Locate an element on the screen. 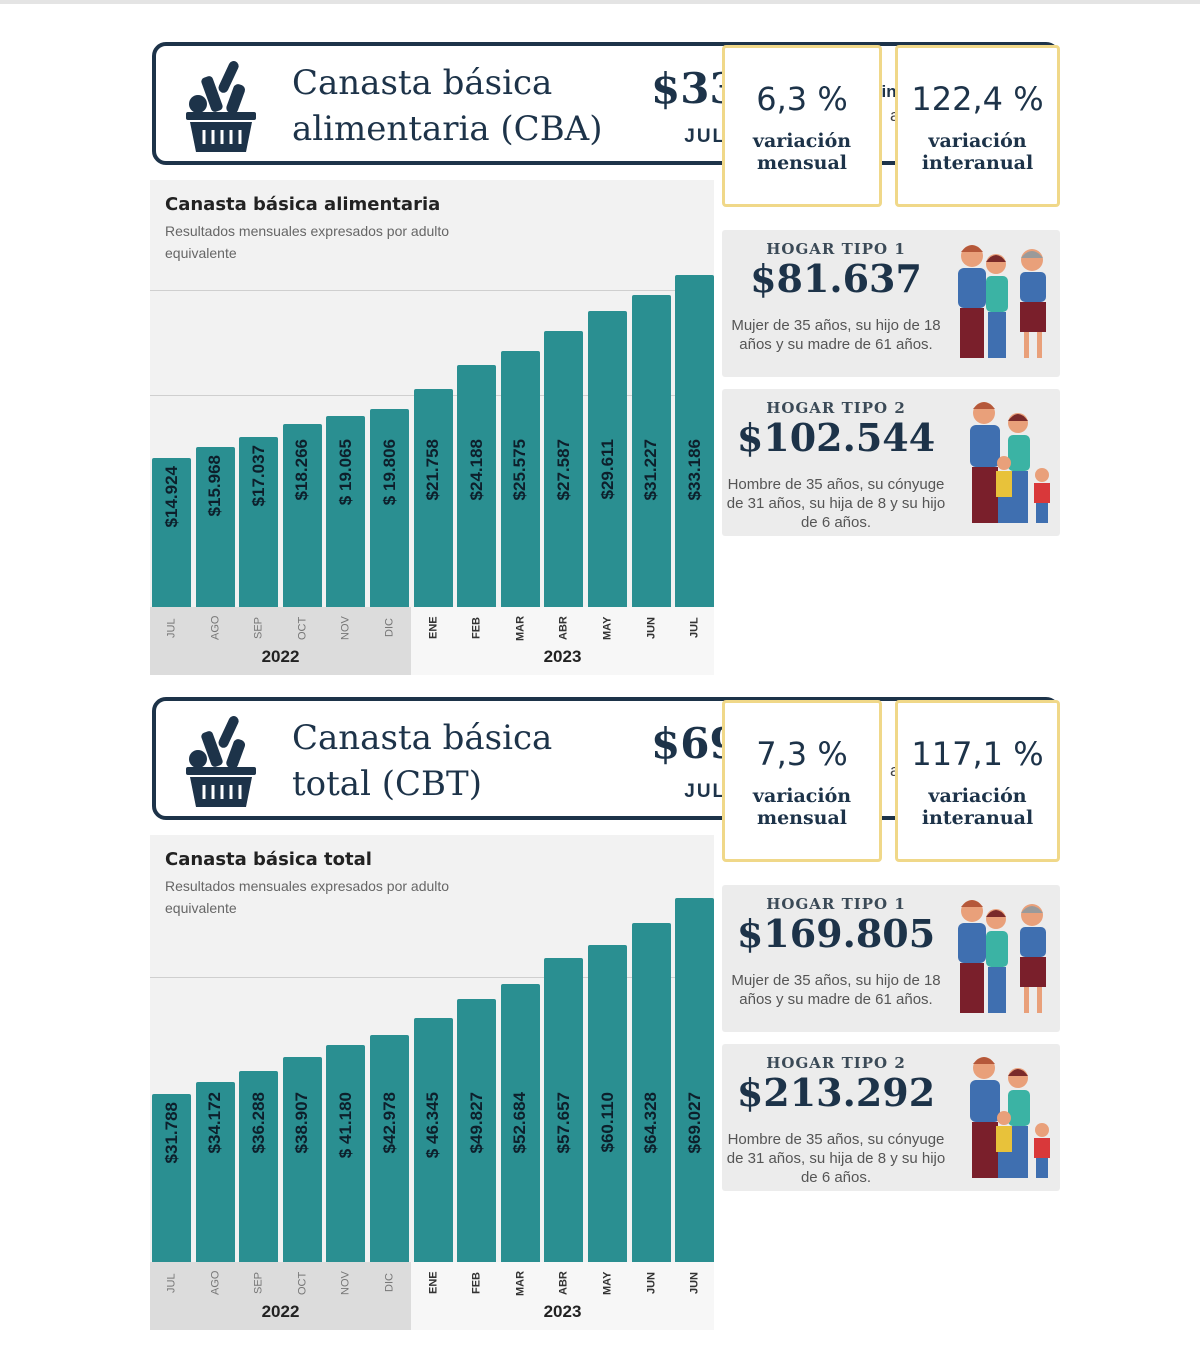 This screenshot has width=1200, height=1369. bar-sep: $36.288 is located at coordinates (259, 1166).